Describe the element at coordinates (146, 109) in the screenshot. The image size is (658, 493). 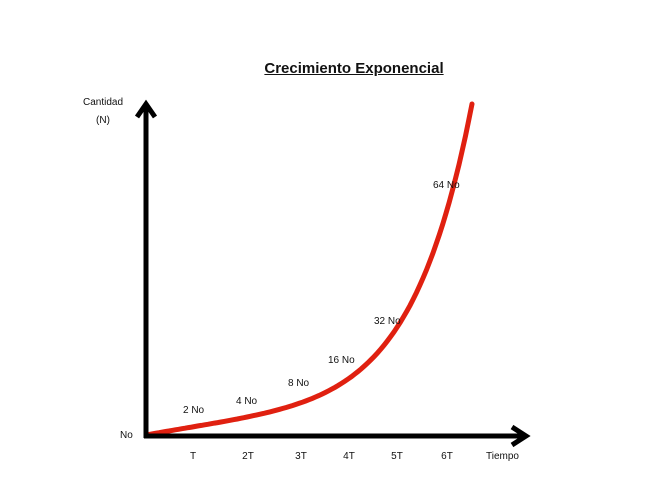
I see `y-axis-arrowhead` at that location.